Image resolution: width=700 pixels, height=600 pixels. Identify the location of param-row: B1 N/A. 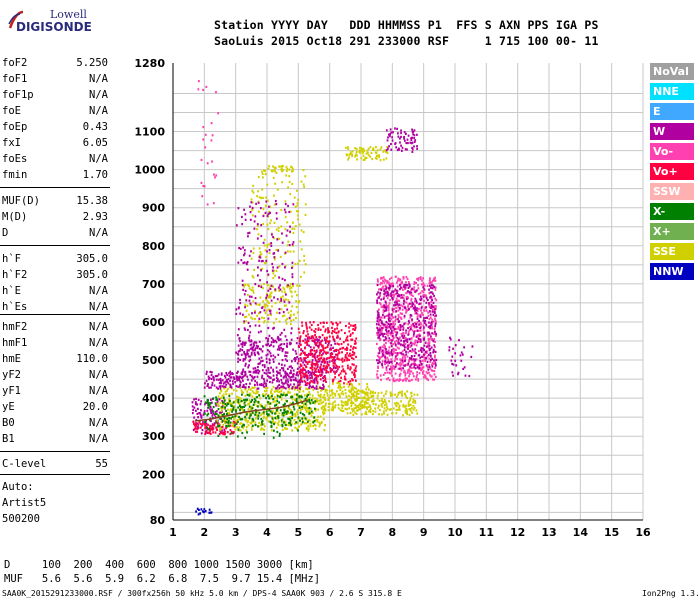
(55, 440).